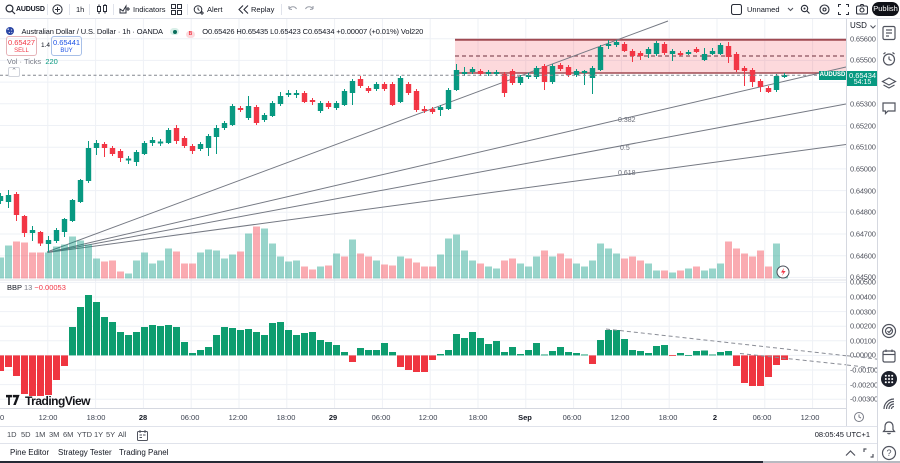 This screenshot has width=900, height=463. Describe the element at coordinates (625, 148) in the screenshot. I see `svg-text: 0.5` at that location.